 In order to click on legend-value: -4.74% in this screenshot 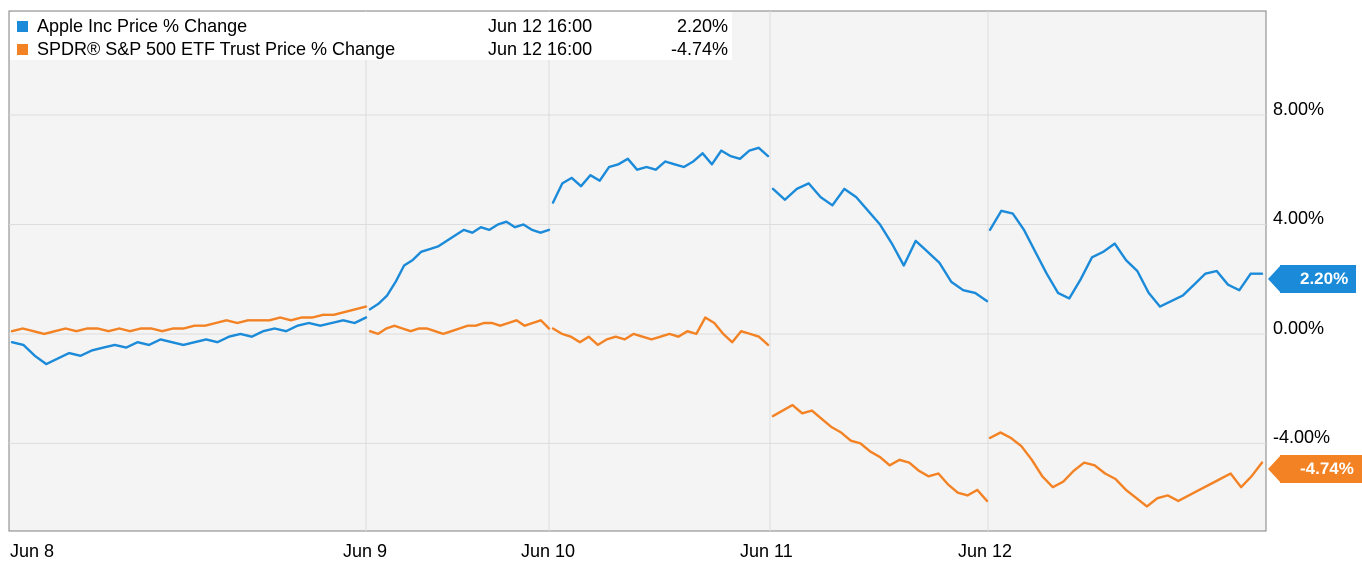, I will do `click(699, 49)`.